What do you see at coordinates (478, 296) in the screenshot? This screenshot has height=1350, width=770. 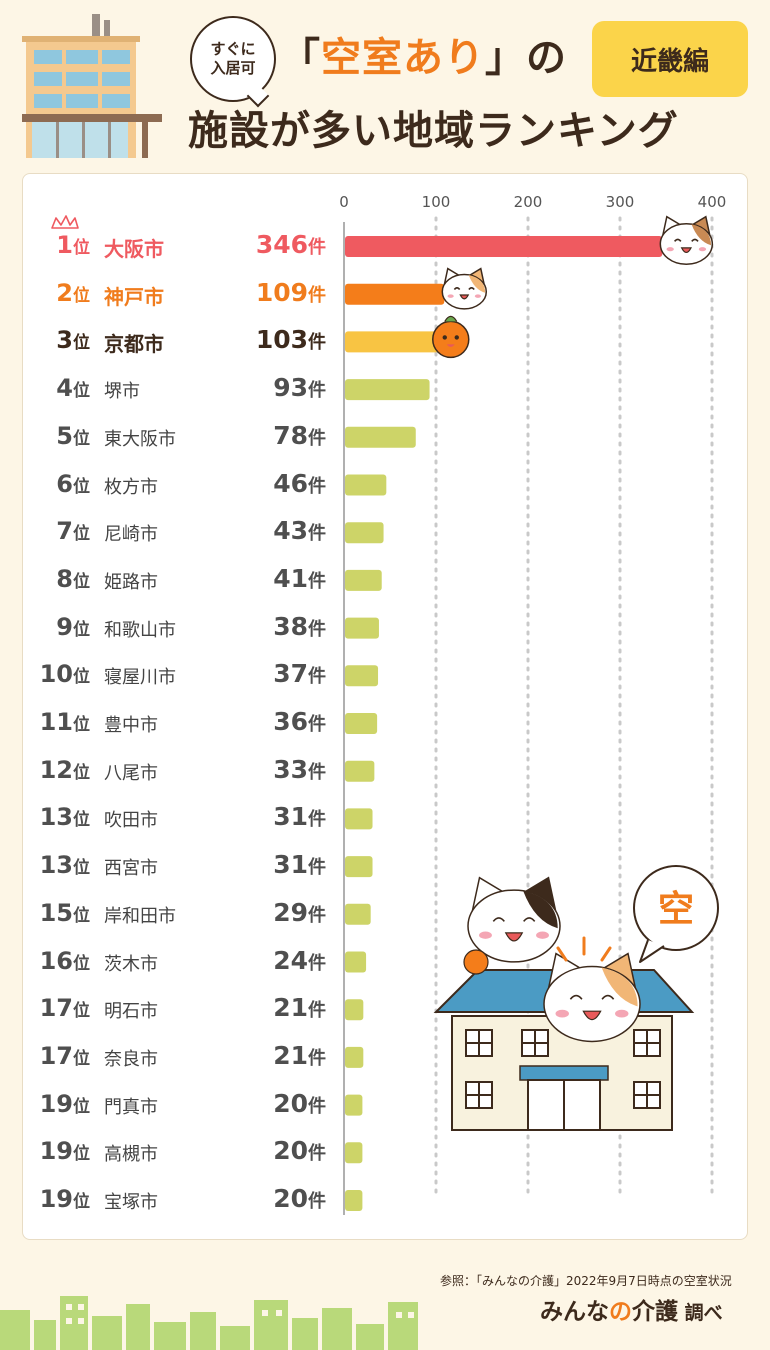 I see `tabby-cat-face-icon-cheek-right` at bounding box center [478, 296].